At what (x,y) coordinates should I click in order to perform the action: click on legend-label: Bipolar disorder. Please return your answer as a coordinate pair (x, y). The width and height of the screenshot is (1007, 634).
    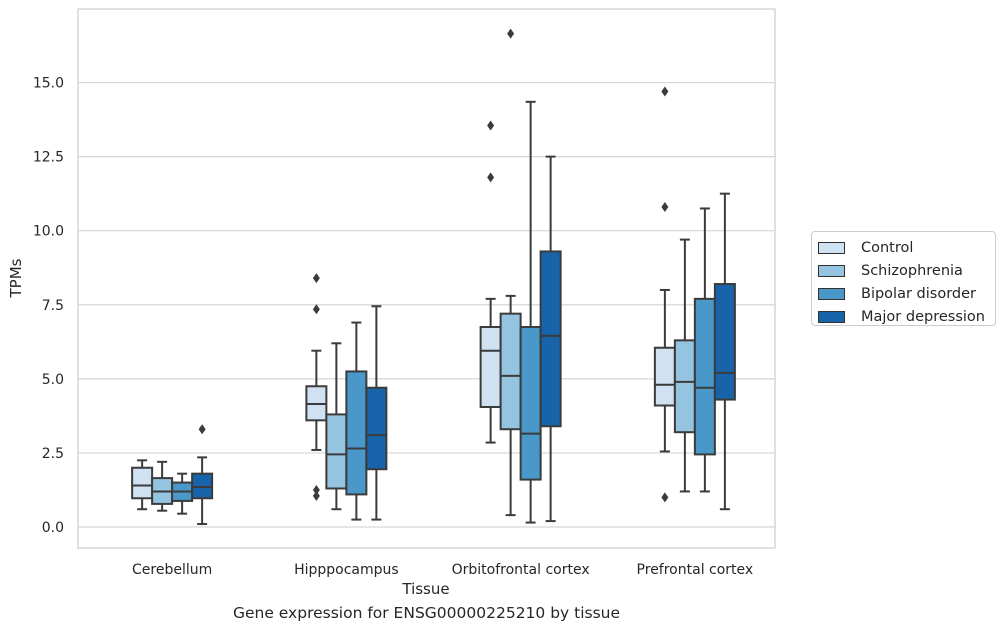
    Looking at the image, I should click on (918, 293).